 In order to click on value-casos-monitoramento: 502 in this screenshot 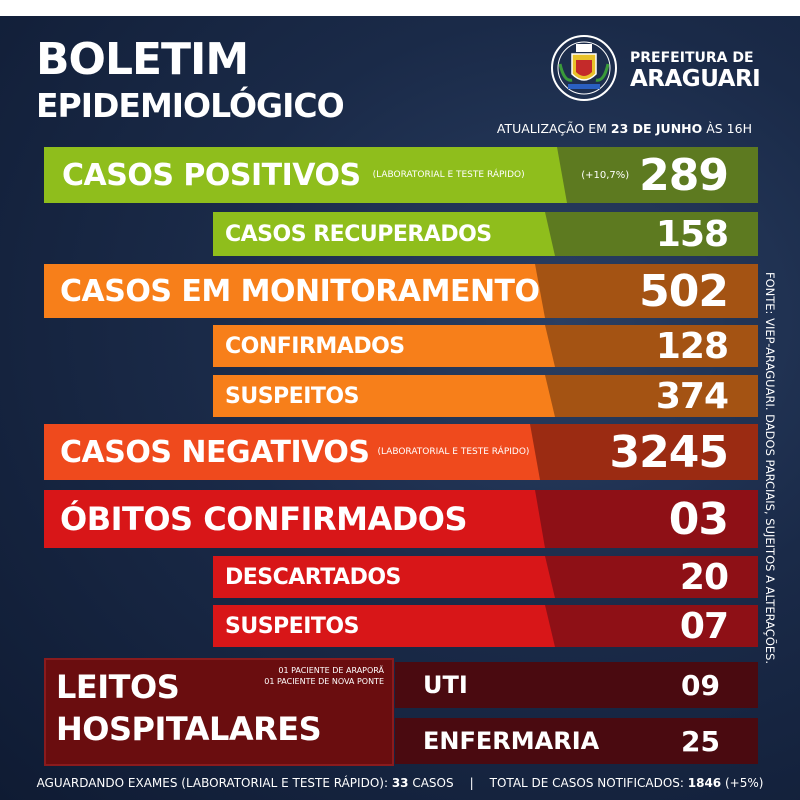, I will do `click(684, 291)`.